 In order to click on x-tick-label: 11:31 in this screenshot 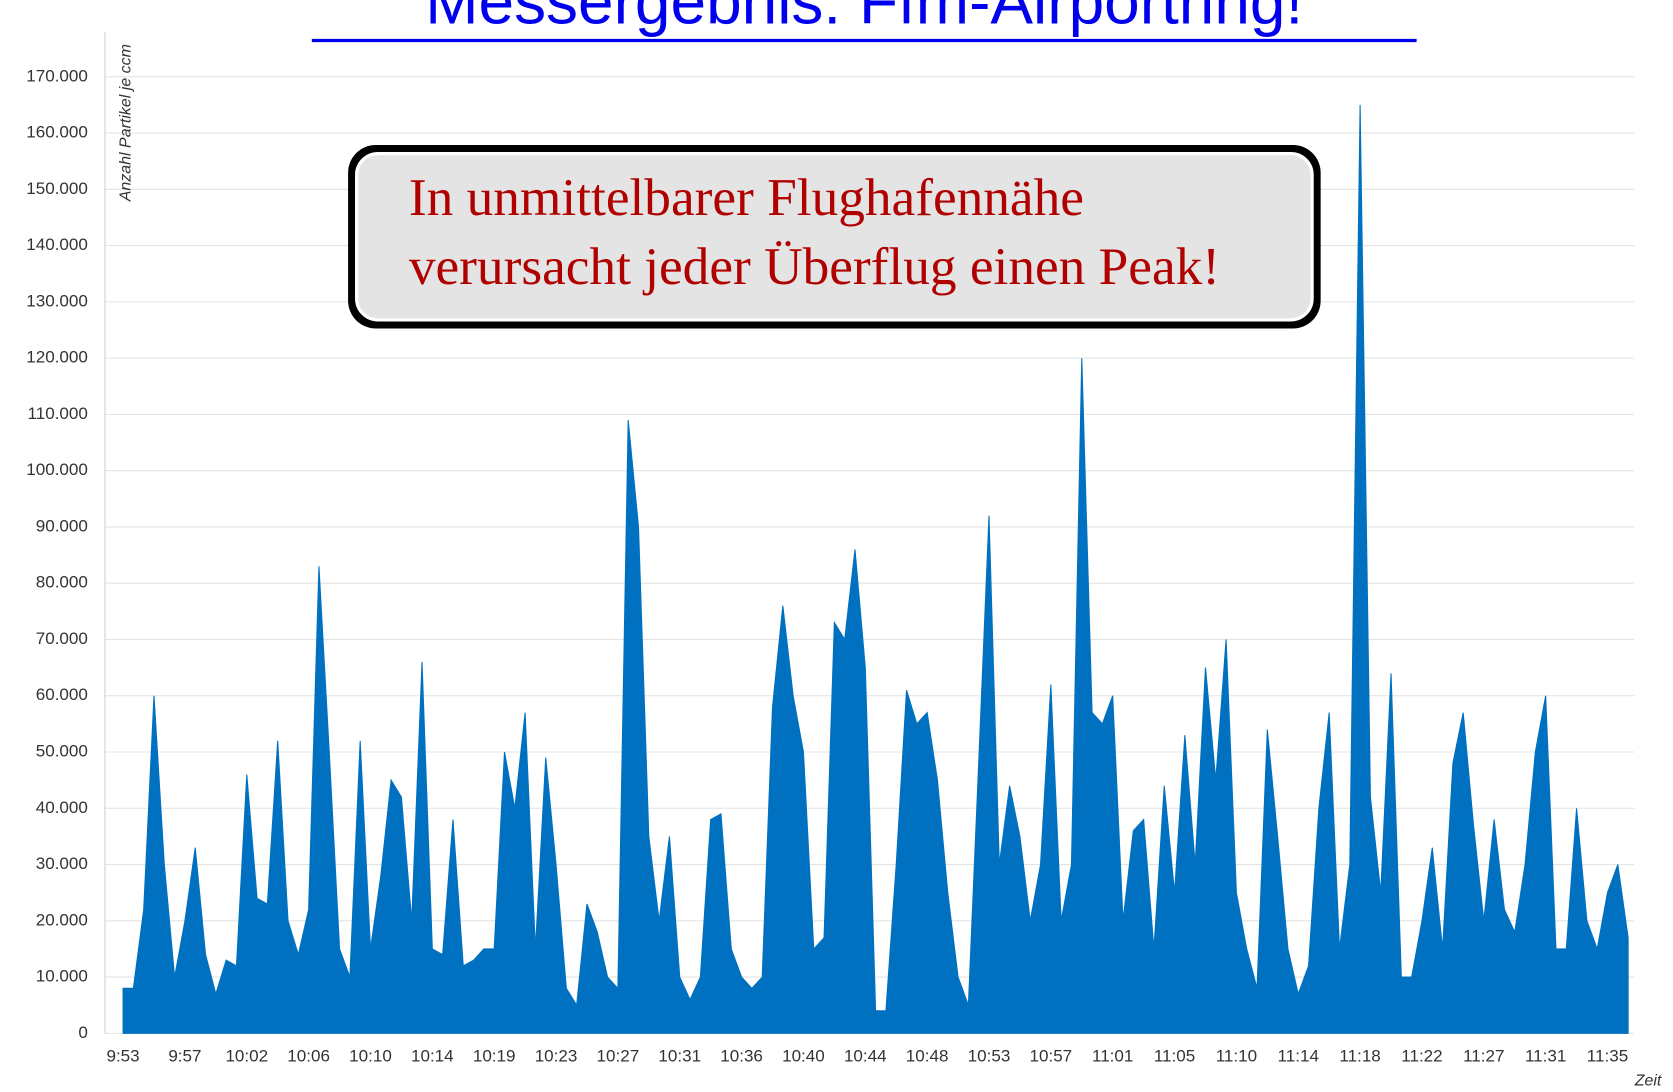, I will do `click(1545, 1055)`.